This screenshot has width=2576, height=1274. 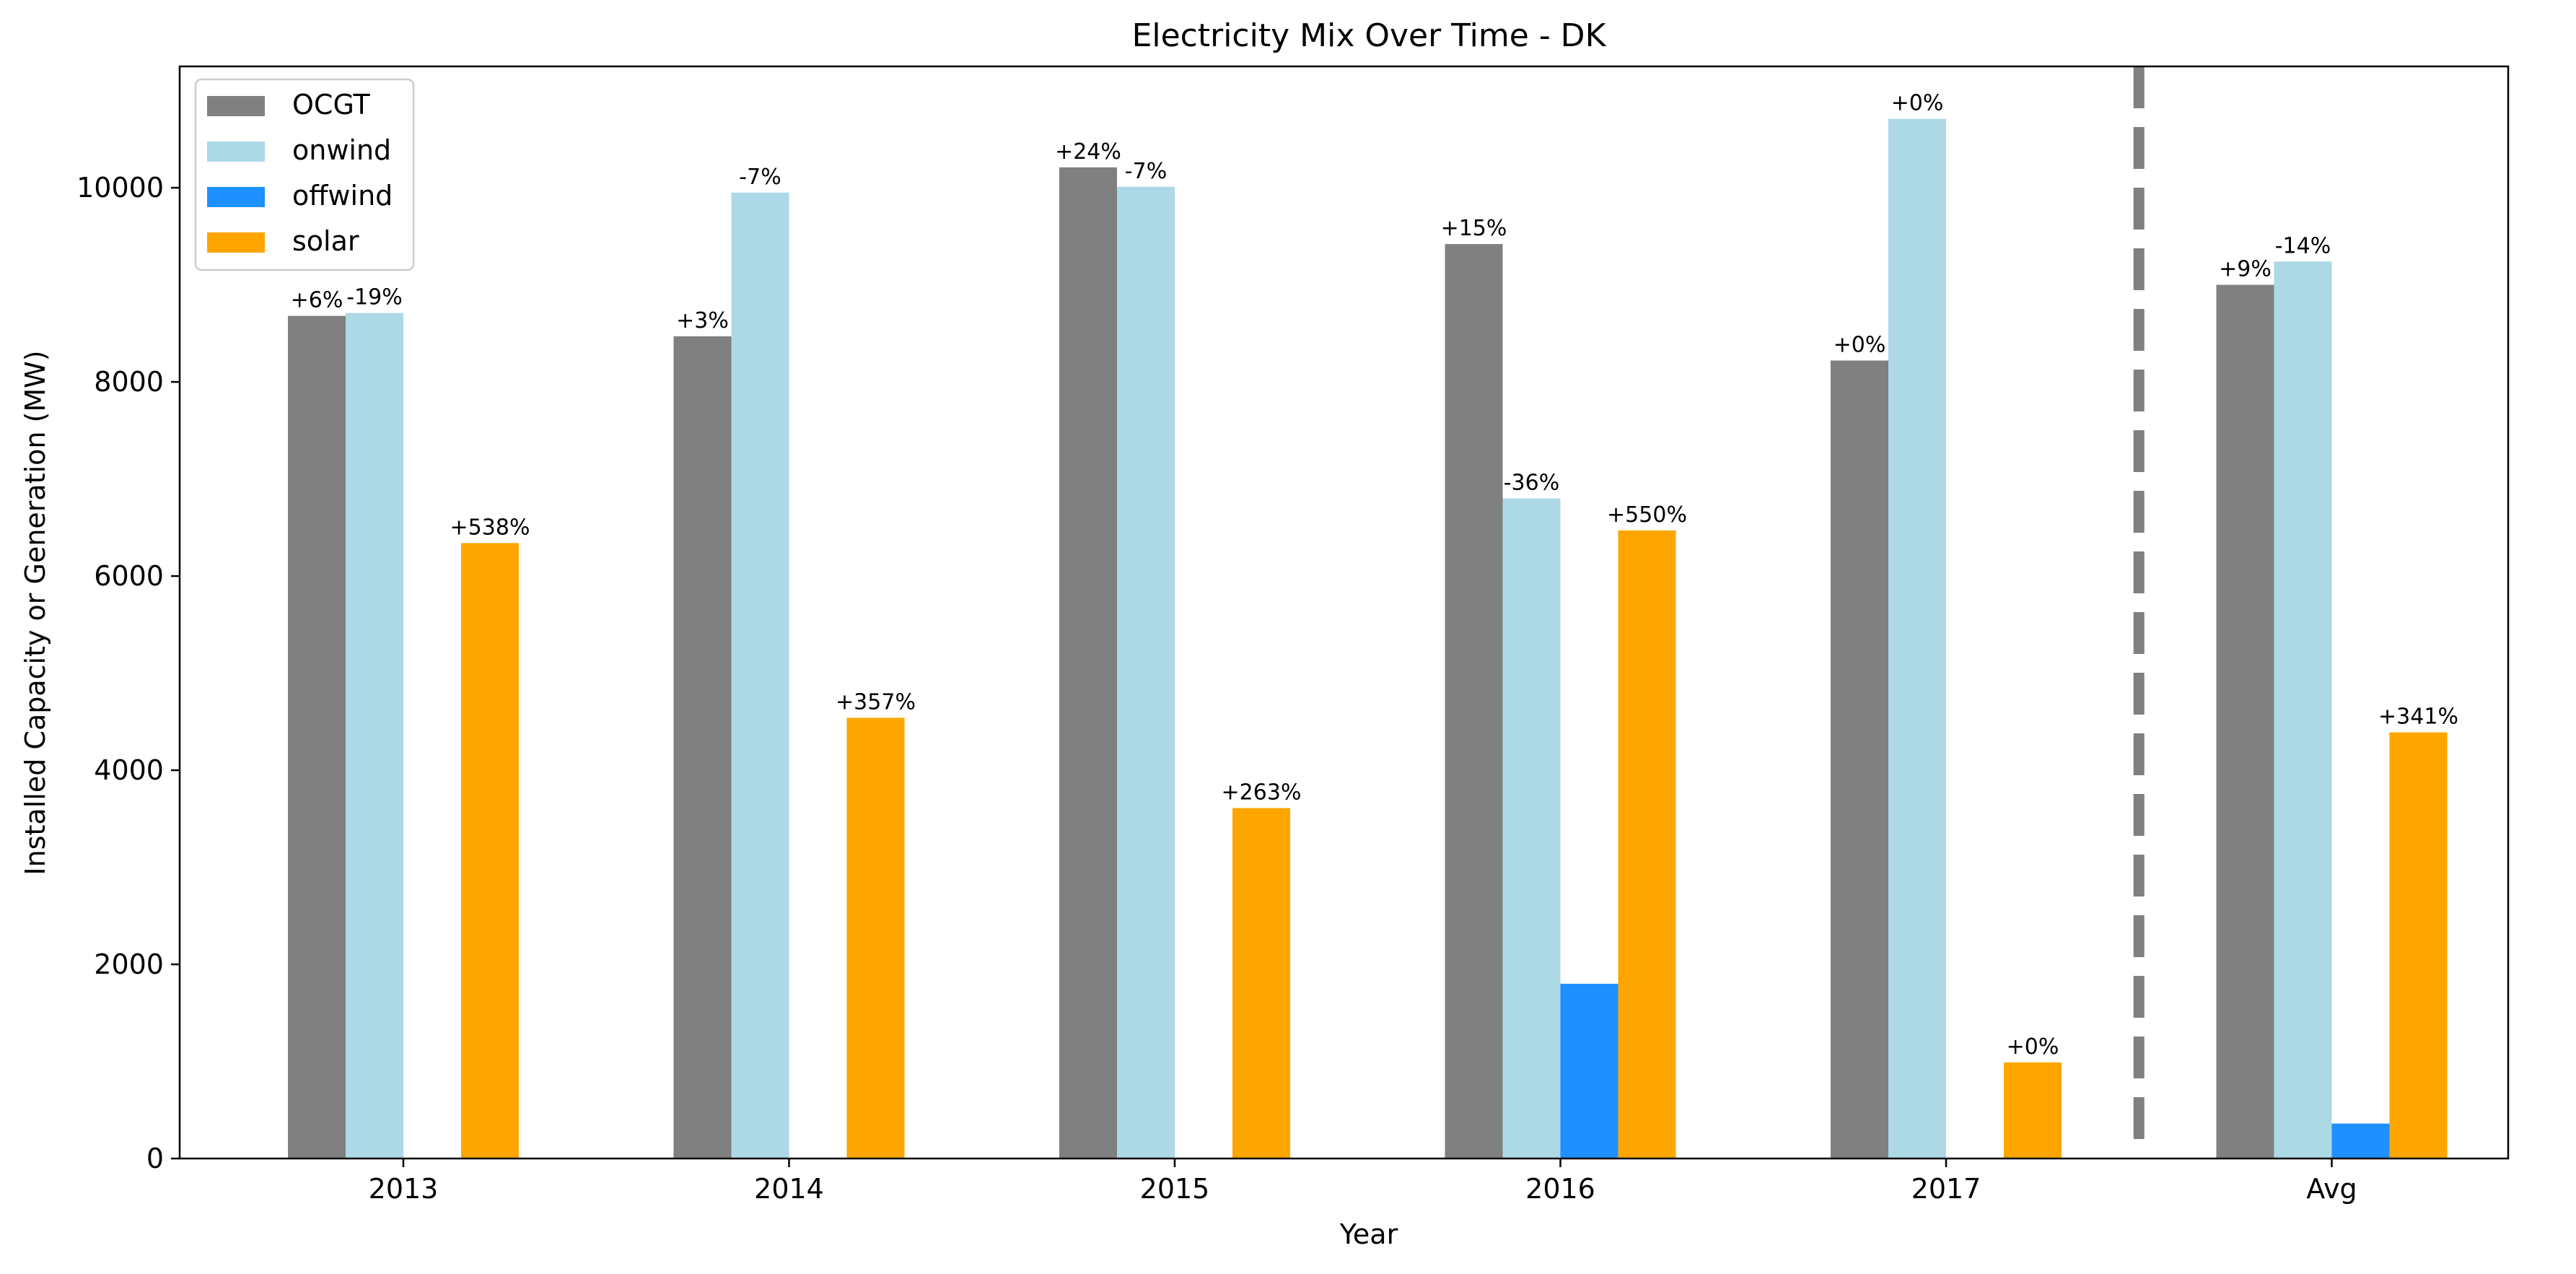 I want to click on legend-box, so click(x=304, y=174).